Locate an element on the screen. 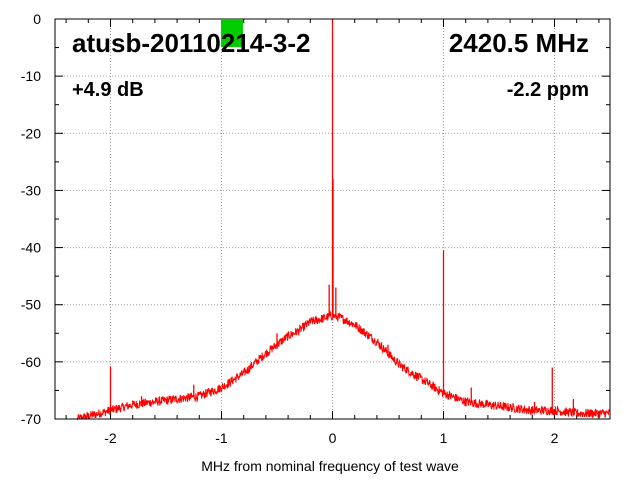 Image resolution: width=640 pixels, height=480 pixels. y-tick-label: -30 is located at coordinates (31, 190).